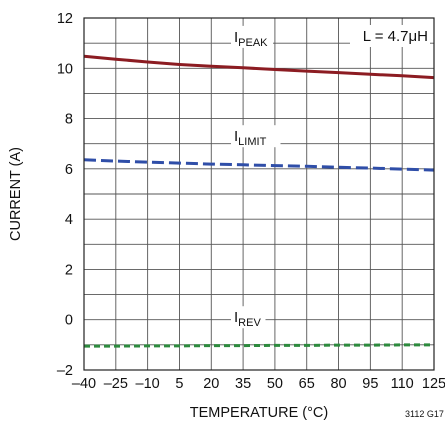  I want to click on y-tick-label: –2, so click(65, 371).